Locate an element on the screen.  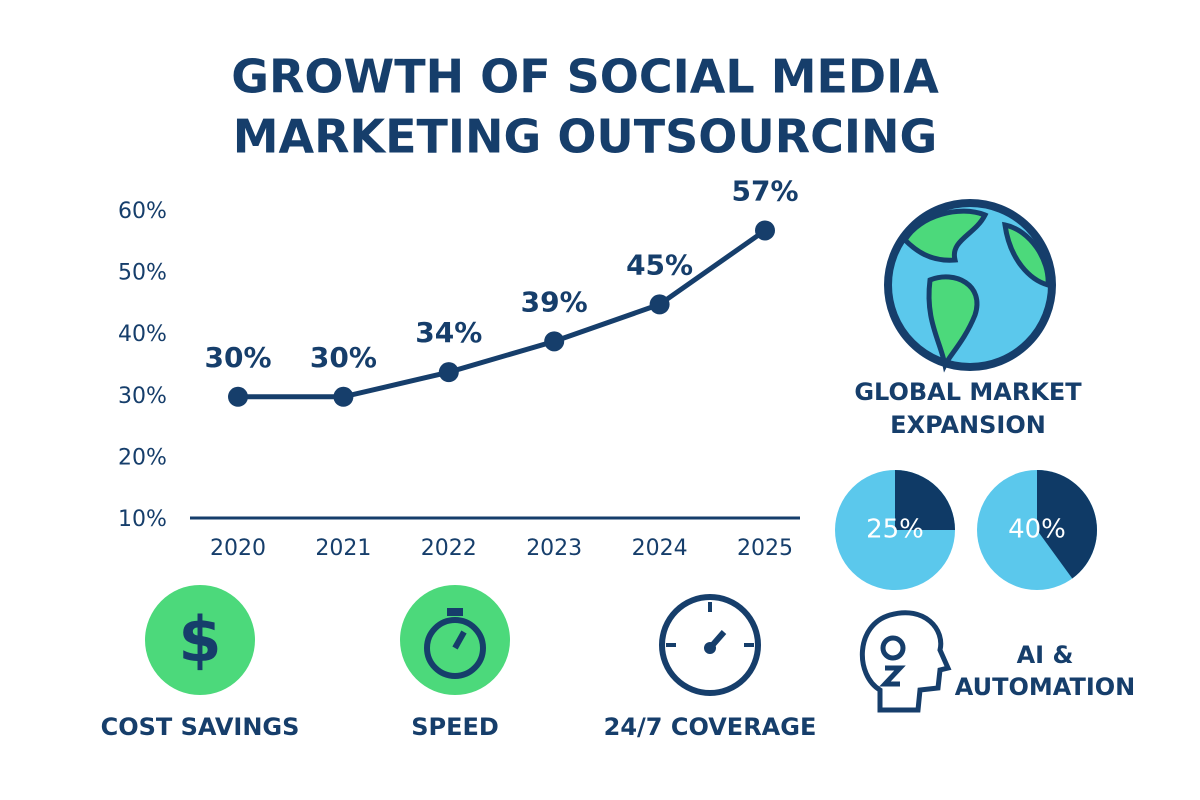
dollar-icon: $ is located at coordinates (199, 639).